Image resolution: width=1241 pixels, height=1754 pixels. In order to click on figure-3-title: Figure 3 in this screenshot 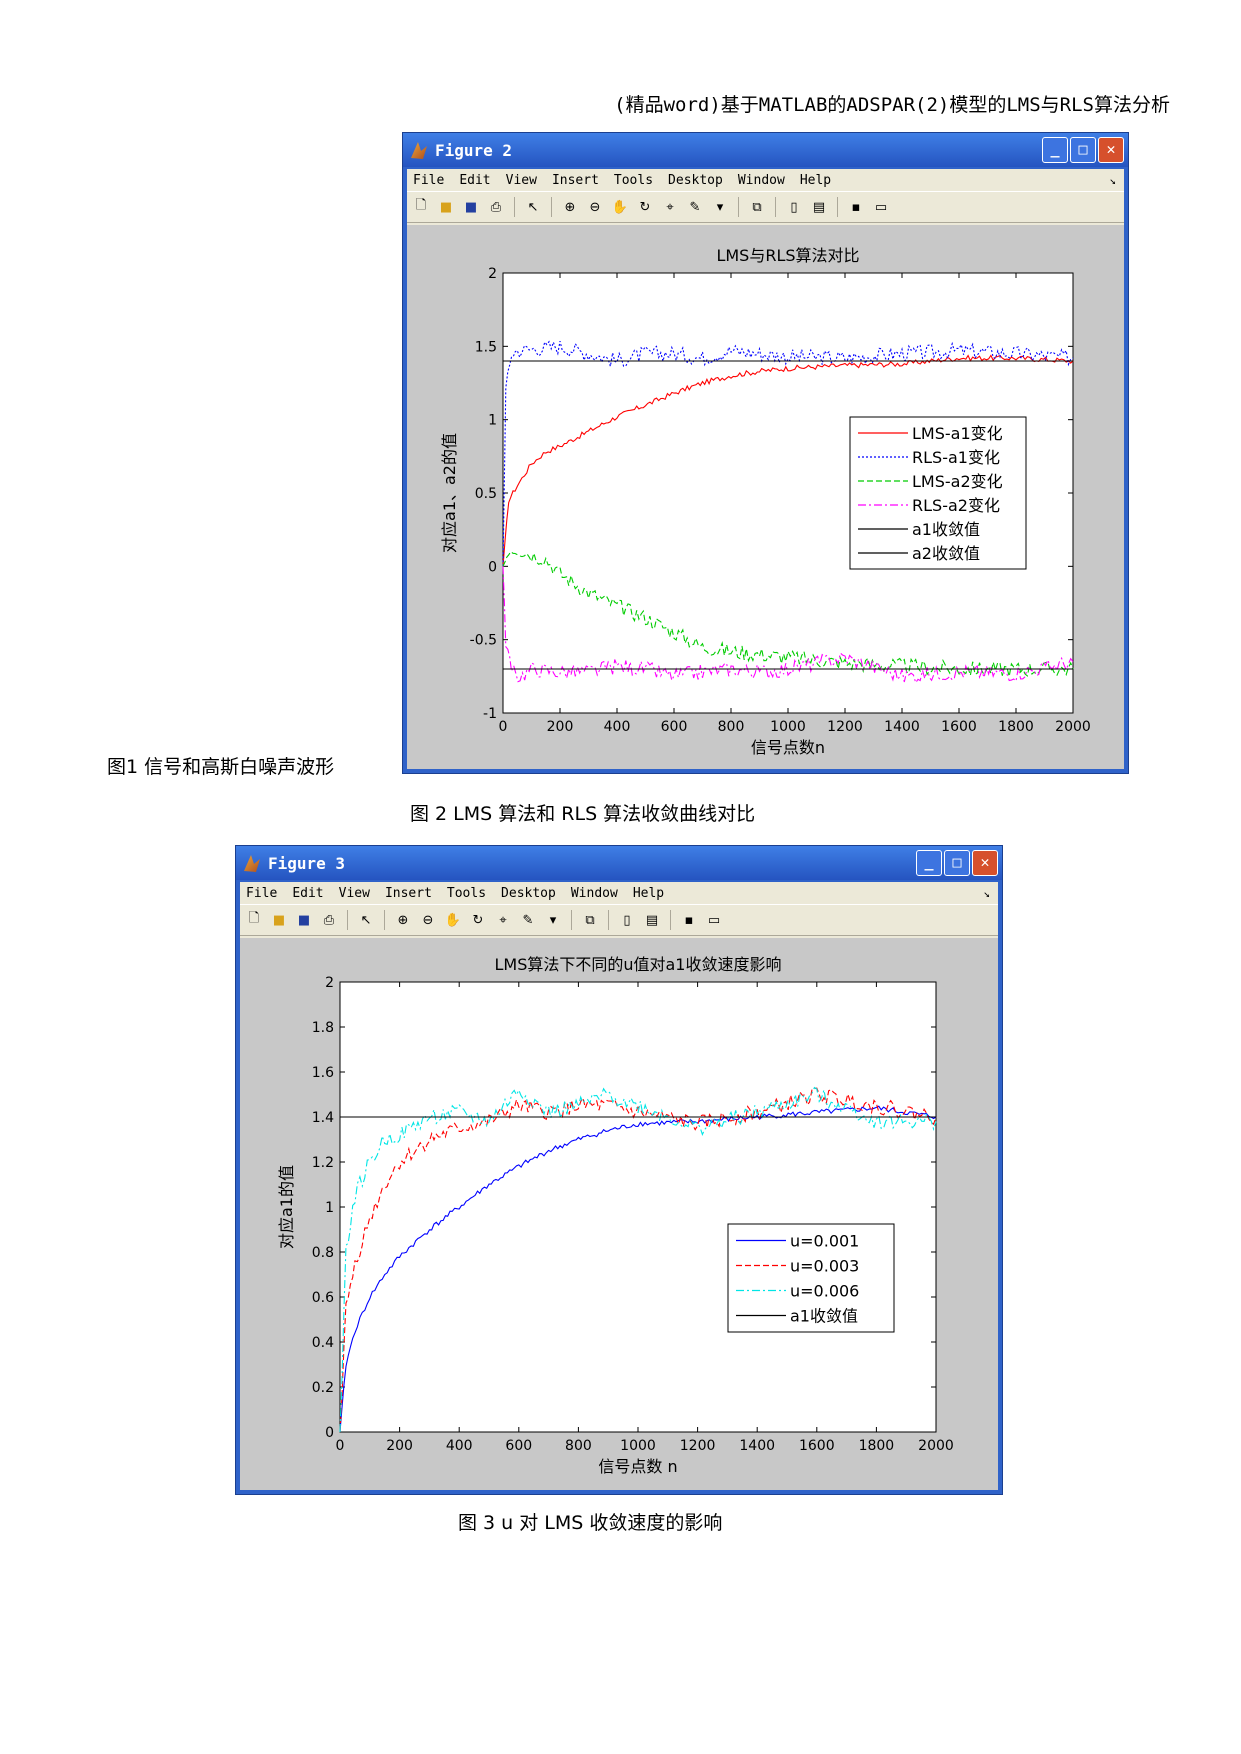, I will do `click(307, 863)`.